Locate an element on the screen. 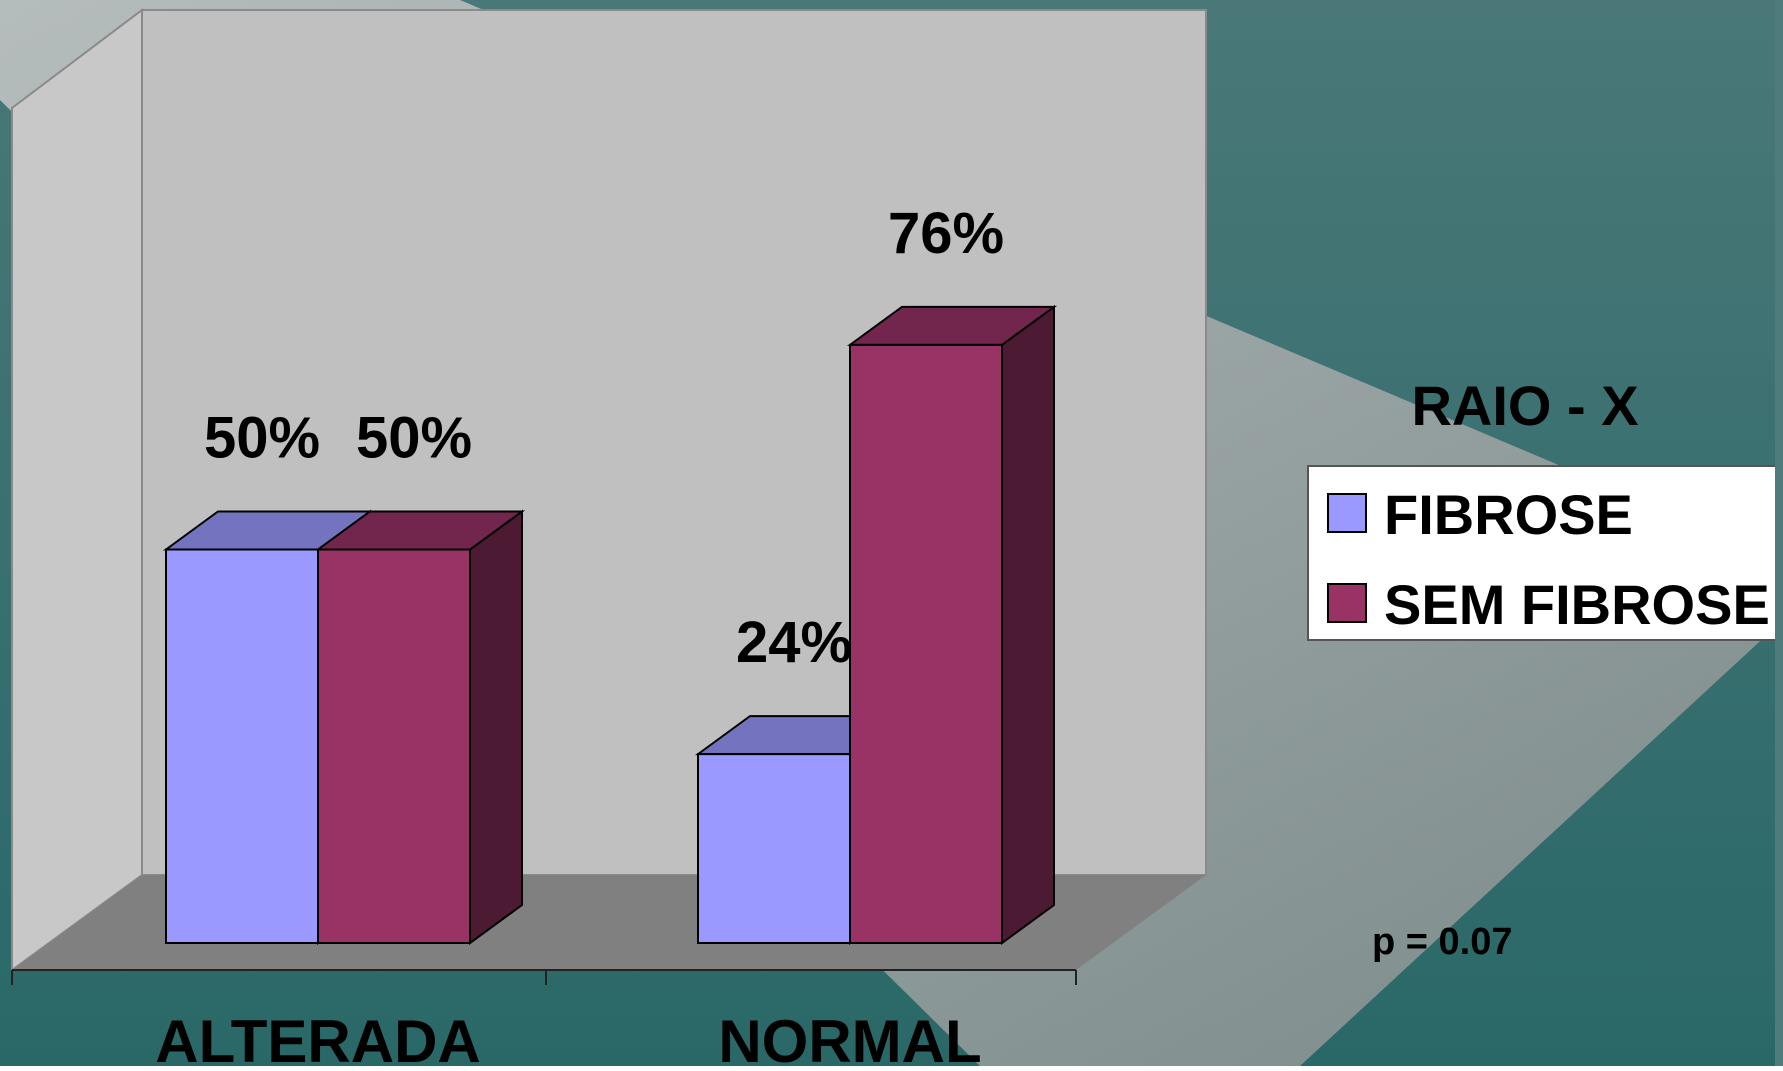  category-label-normal: NORMAL is located at coordinates (849, 1037).